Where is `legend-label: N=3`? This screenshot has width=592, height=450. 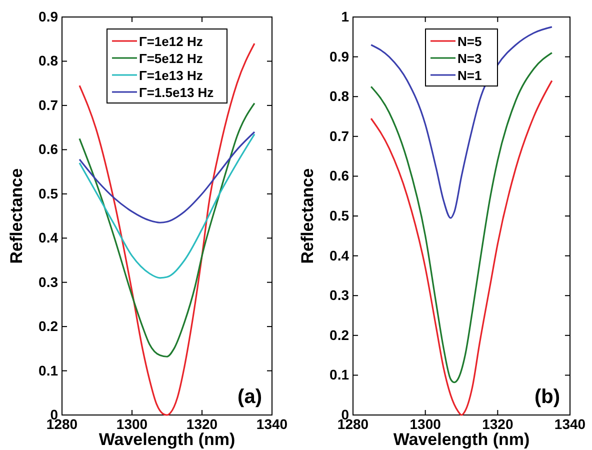 legend-label: N=3 is located at coordinates (470, 58).